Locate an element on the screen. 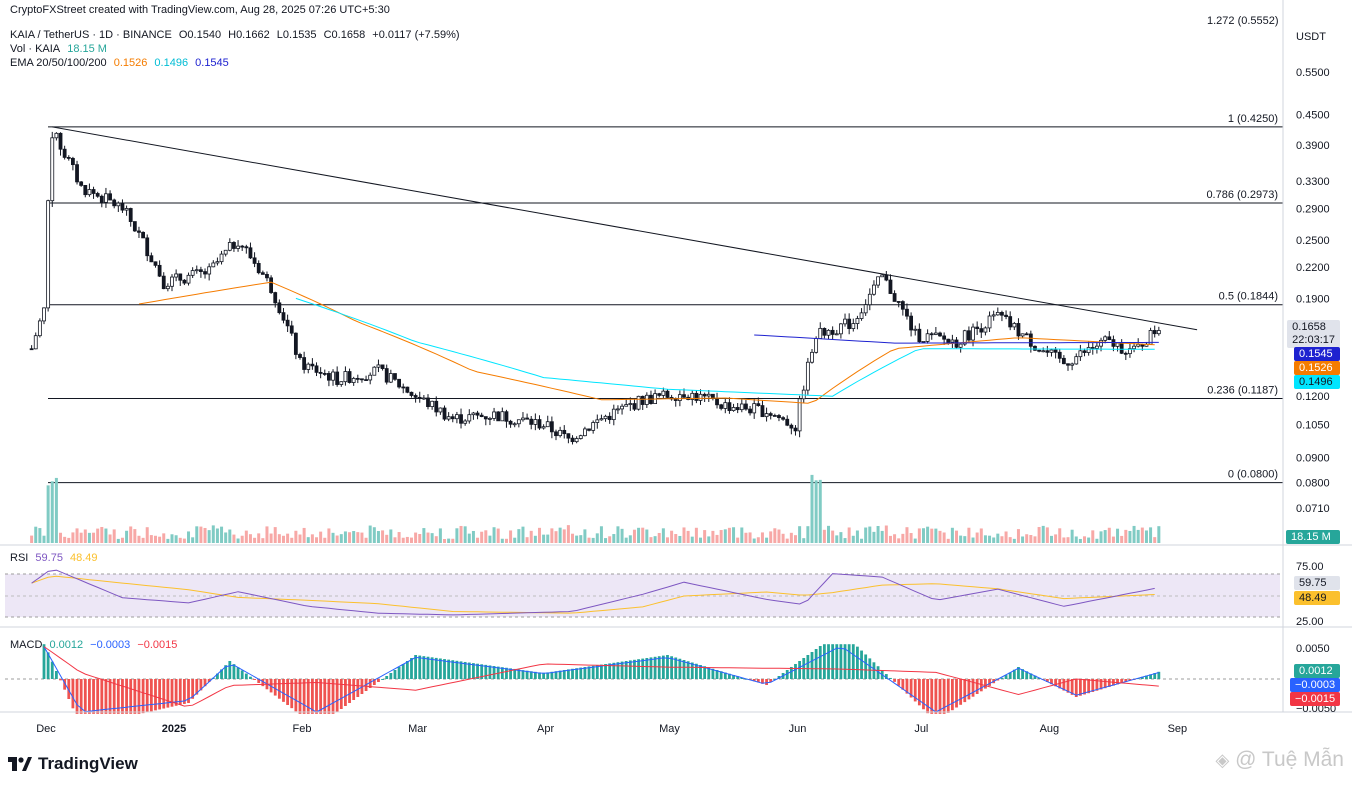 Image resolution: width=1352 pixels, height=787 pixels. rsi-tick-75: 75.00 is located at coordinates (1310, 567).